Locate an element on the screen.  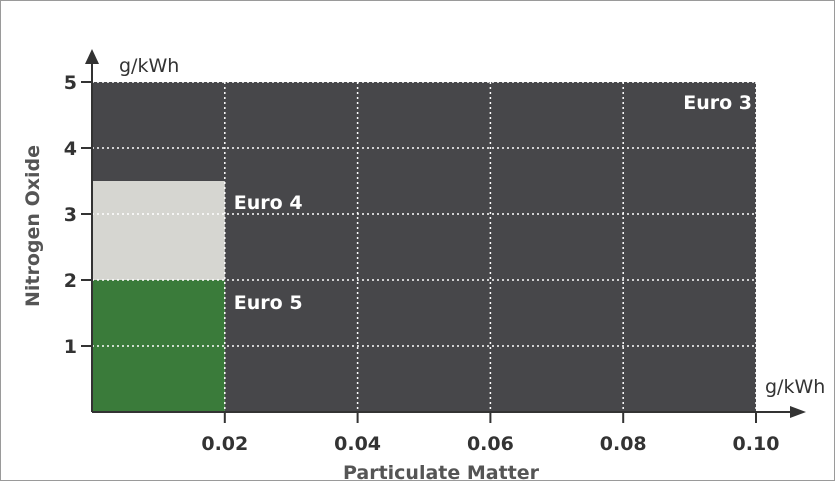
y-tick-label: 3 is located at coordinates (70, 215).